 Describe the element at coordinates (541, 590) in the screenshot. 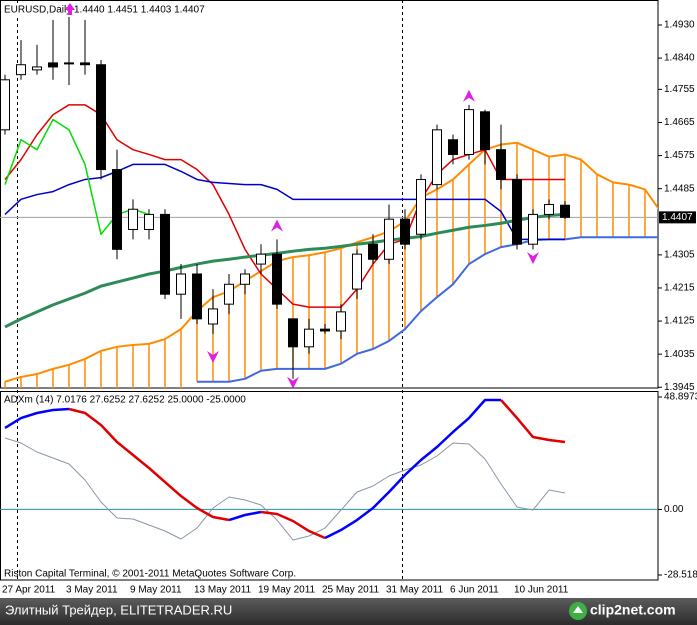

I see `x-tick-label: 10 Jun 2011` at that location.